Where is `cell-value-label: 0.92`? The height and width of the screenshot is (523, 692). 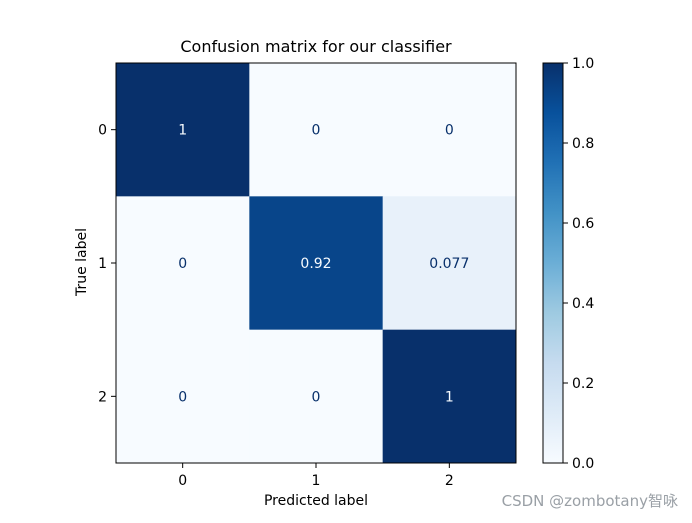 cell-value-label: 0.92 is located at coordinates (315, 264).